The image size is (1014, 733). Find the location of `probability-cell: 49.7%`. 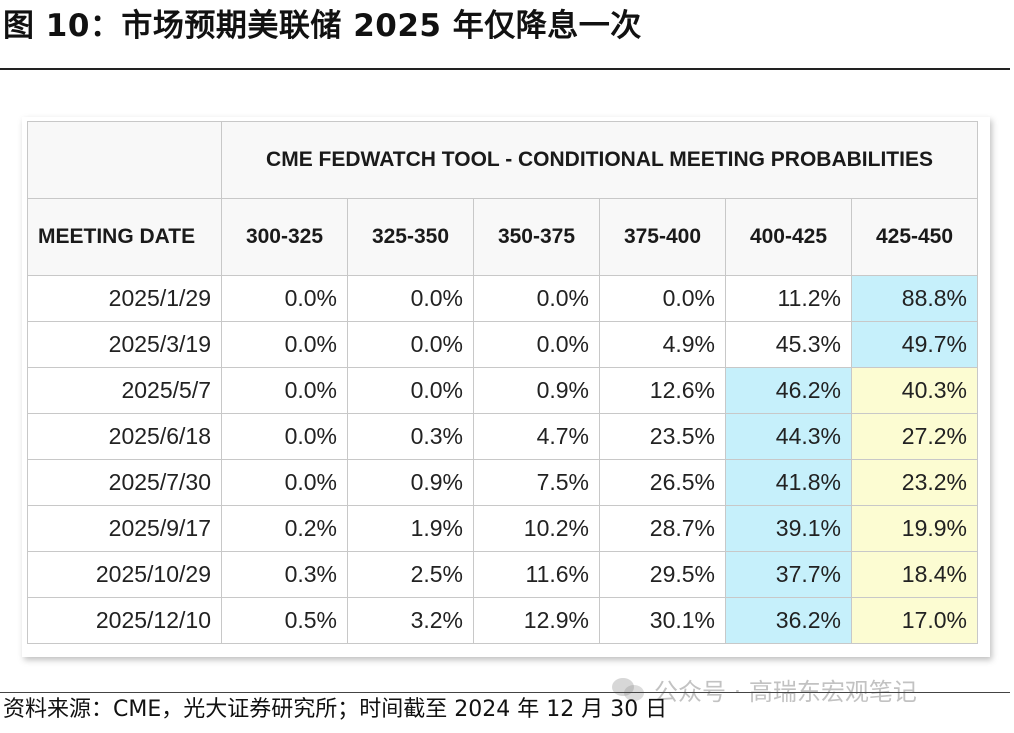

probability-cell: 49.7% is located at coordinates (914, 344).